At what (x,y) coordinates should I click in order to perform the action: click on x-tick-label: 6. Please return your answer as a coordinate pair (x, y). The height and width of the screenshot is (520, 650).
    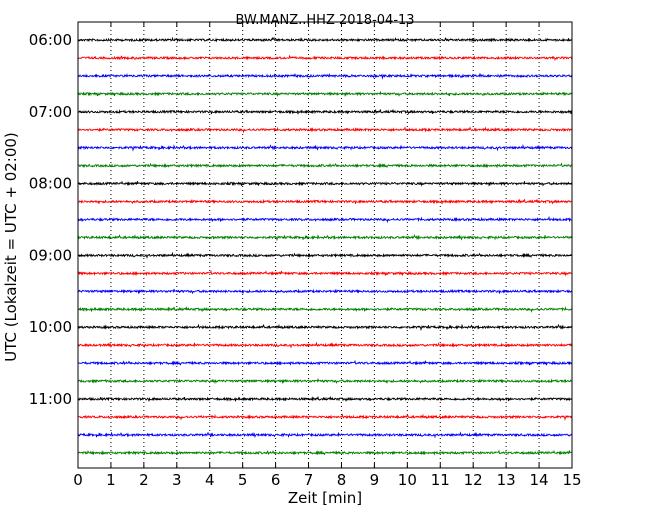
    Looking at the image, I should click on (276, 480).